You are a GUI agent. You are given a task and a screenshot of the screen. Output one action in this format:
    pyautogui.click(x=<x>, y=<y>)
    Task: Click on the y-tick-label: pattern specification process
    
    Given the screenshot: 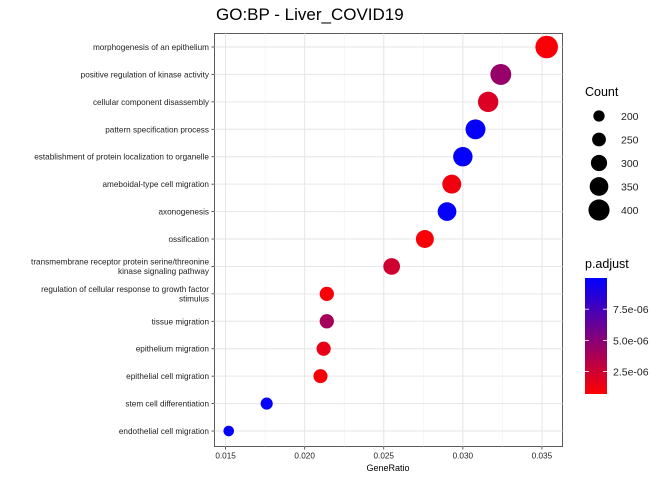 What is the action you would take?
    pyautogui.click(x=157, y=129)
    